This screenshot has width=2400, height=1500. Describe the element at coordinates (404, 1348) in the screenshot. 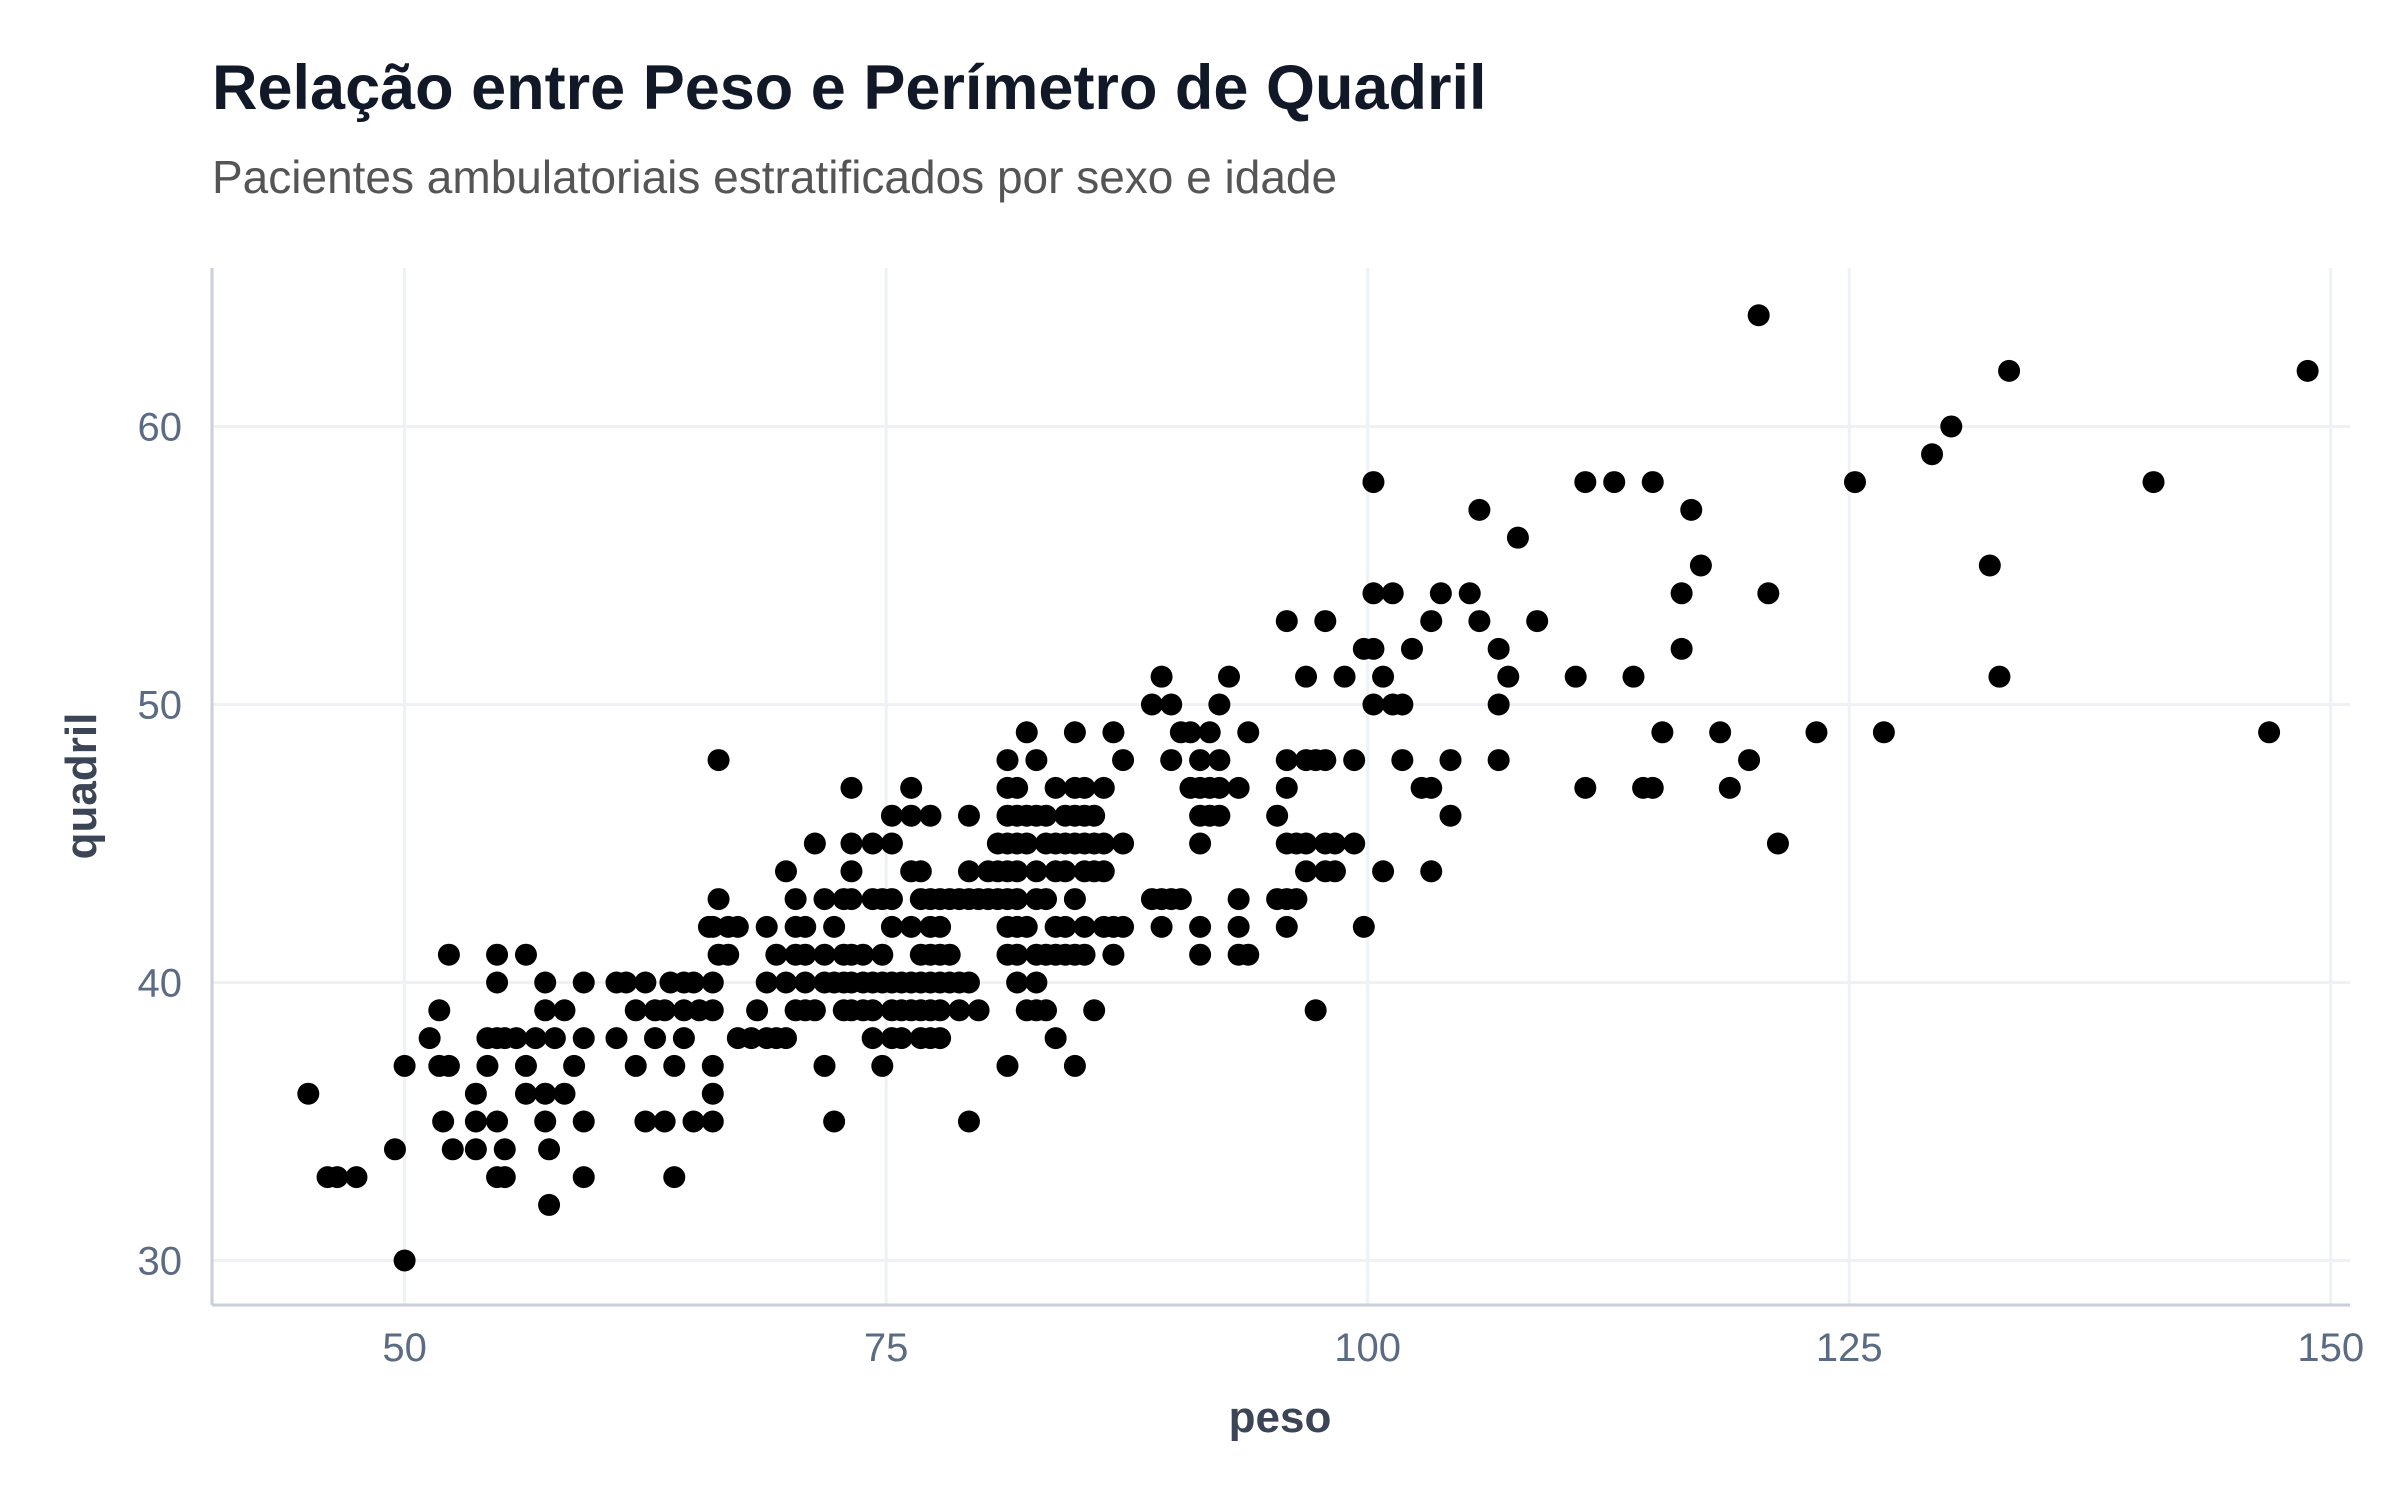

I see `x-tick-label: 50` at that location.